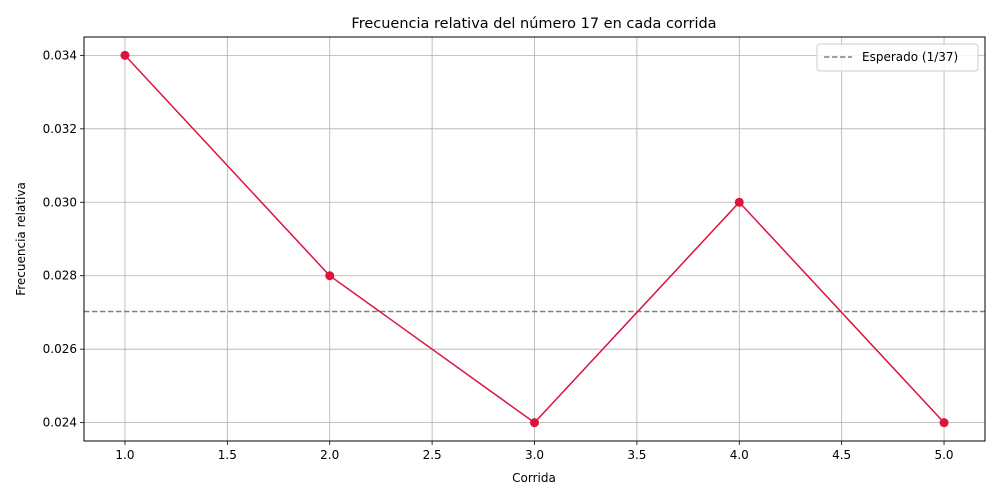 The height and width of the screenshot is (500, 1000). Describe the element at coordinates (910, 57) in the screenshot. I see `legend-entry-label: Esperado (1/37)` at that location.